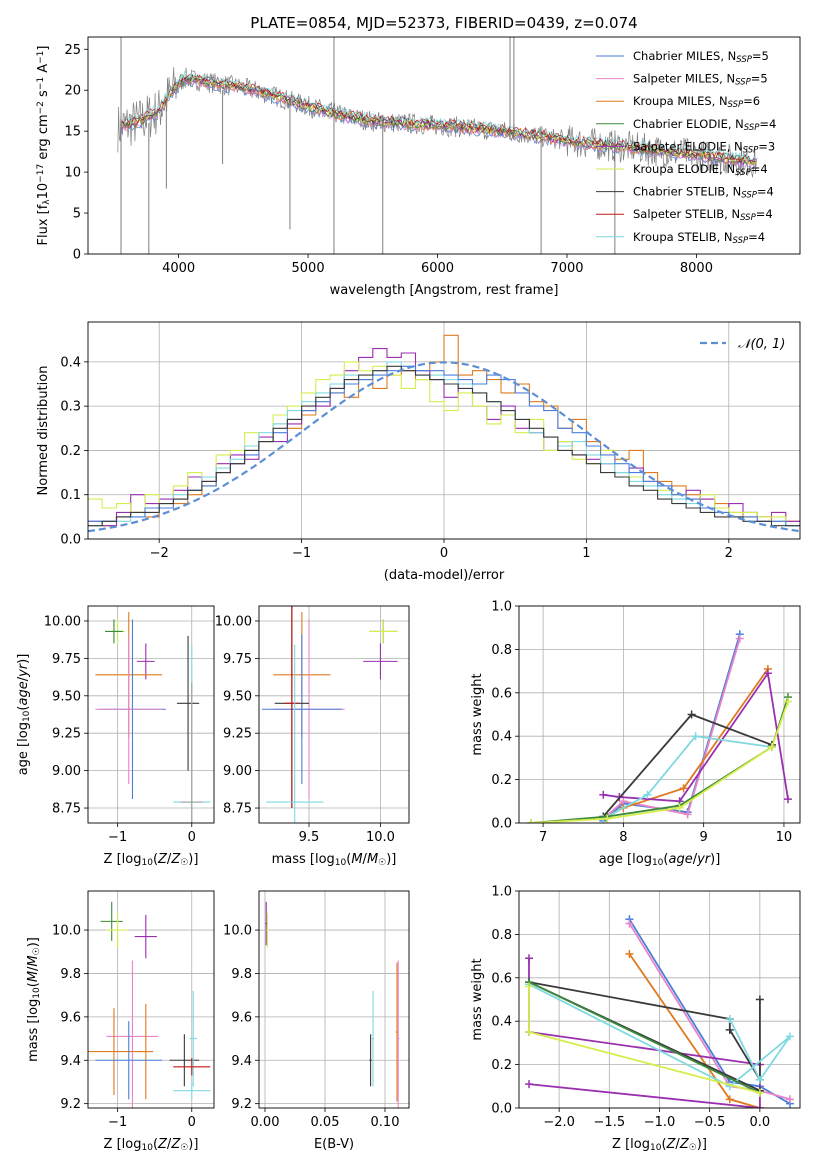 The image size is (819, 1170). I want to click on label-part: A, so click(43, 70).